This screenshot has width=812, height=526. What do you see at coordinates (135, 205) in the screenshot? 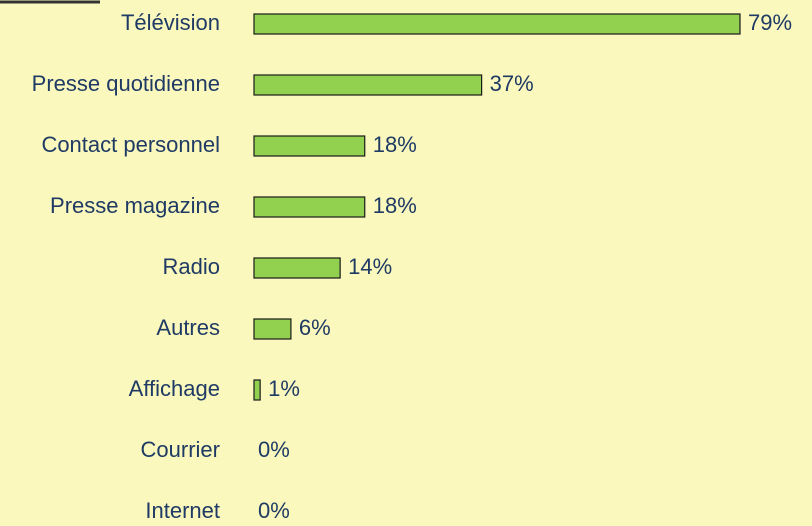
I see `category-label: Presse magazine` at bounding box center [135, 205].